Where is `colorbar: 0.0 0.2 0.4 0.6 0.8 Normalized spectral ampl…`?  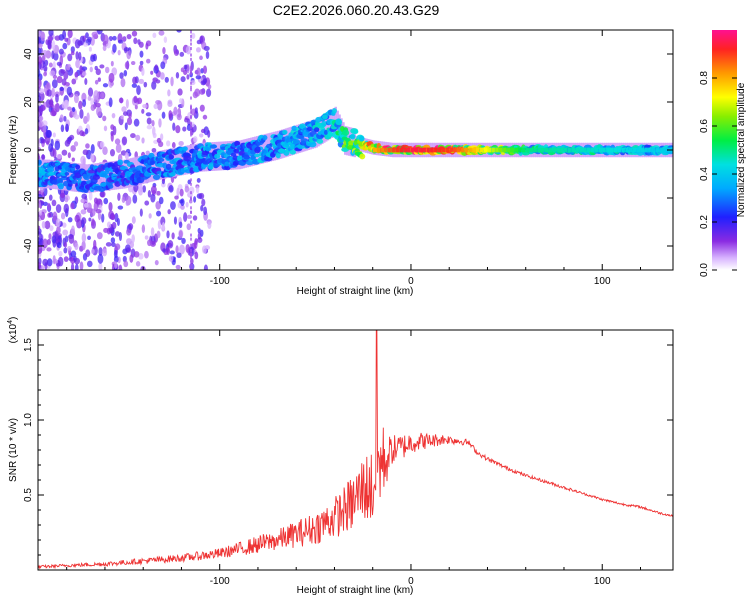
colorbar: 0.0 0.2 0.4 0.6 0.8 Normalized spectral ampl… is located at coordinates (723, 153).